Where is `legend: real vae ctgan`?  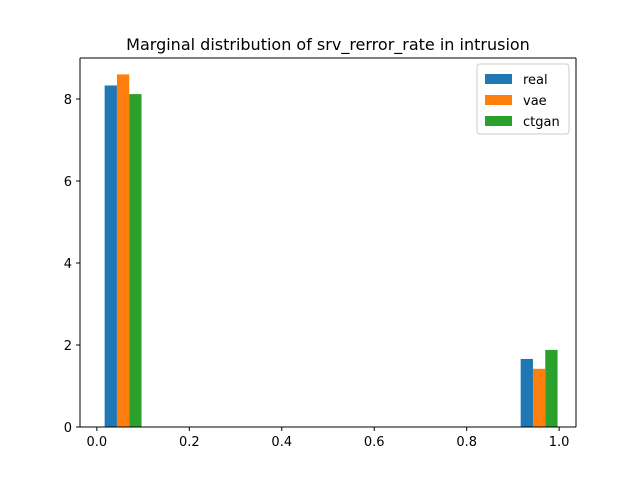 legend: real vae ctgan is located at coordinates (523, 99).